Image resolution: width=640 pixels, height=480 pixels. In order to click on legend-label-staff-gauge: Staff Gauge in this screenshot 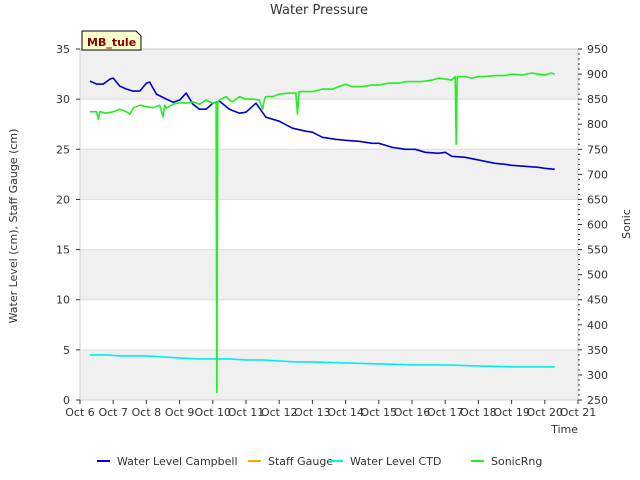, I will do `click(300, 461)`.